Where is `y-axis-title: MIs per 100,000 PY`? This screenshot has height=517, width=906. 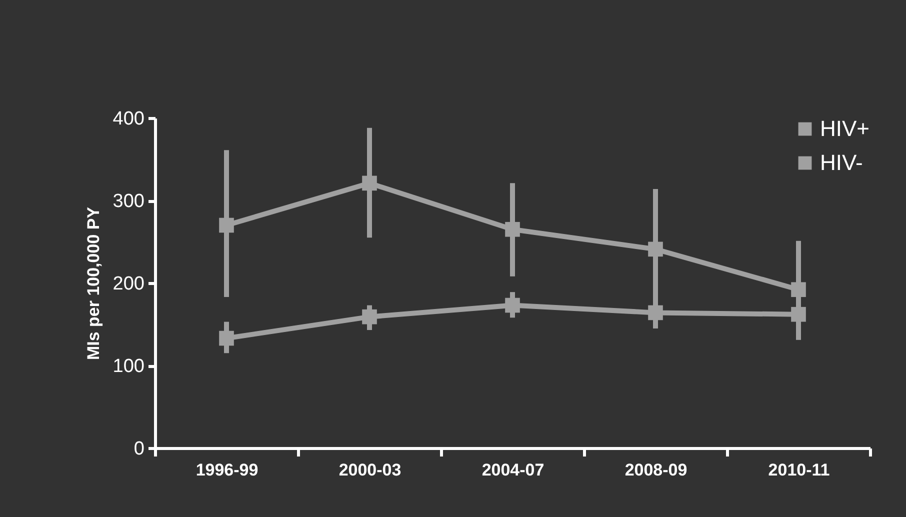 y-axis-title: MIs per 100,000 PY is located at coordinates (93, 283).